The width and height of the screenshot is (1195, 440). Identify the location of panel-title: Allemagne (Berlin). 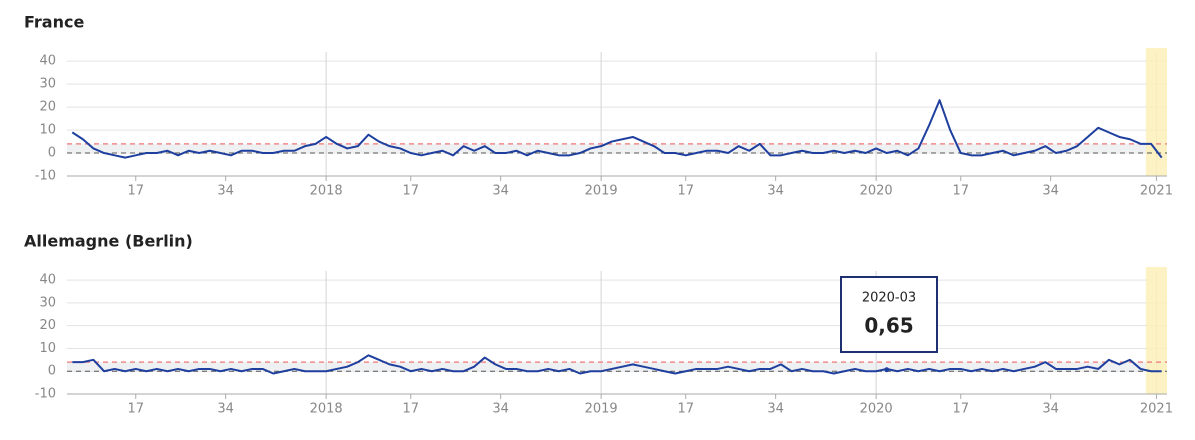
(108, 241).